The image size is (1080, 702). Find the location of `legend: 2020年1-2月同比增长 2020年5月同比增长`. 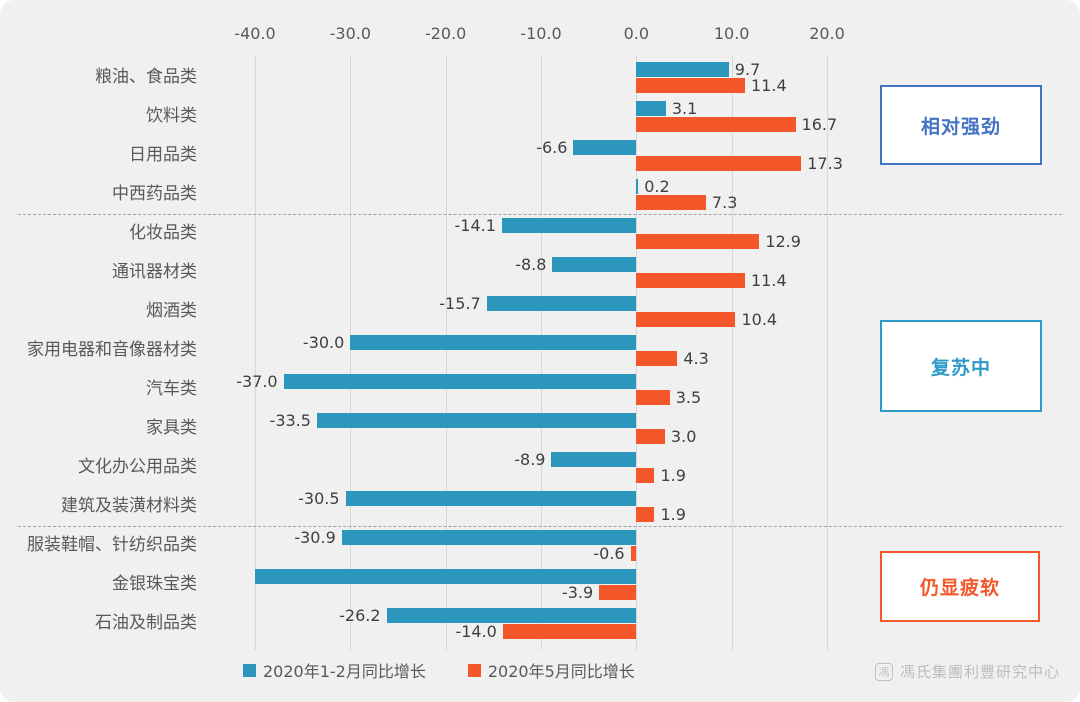

legend: 2020年1-2月同比增长 2020年5月同比增长 is located at coordinates (439, 670).